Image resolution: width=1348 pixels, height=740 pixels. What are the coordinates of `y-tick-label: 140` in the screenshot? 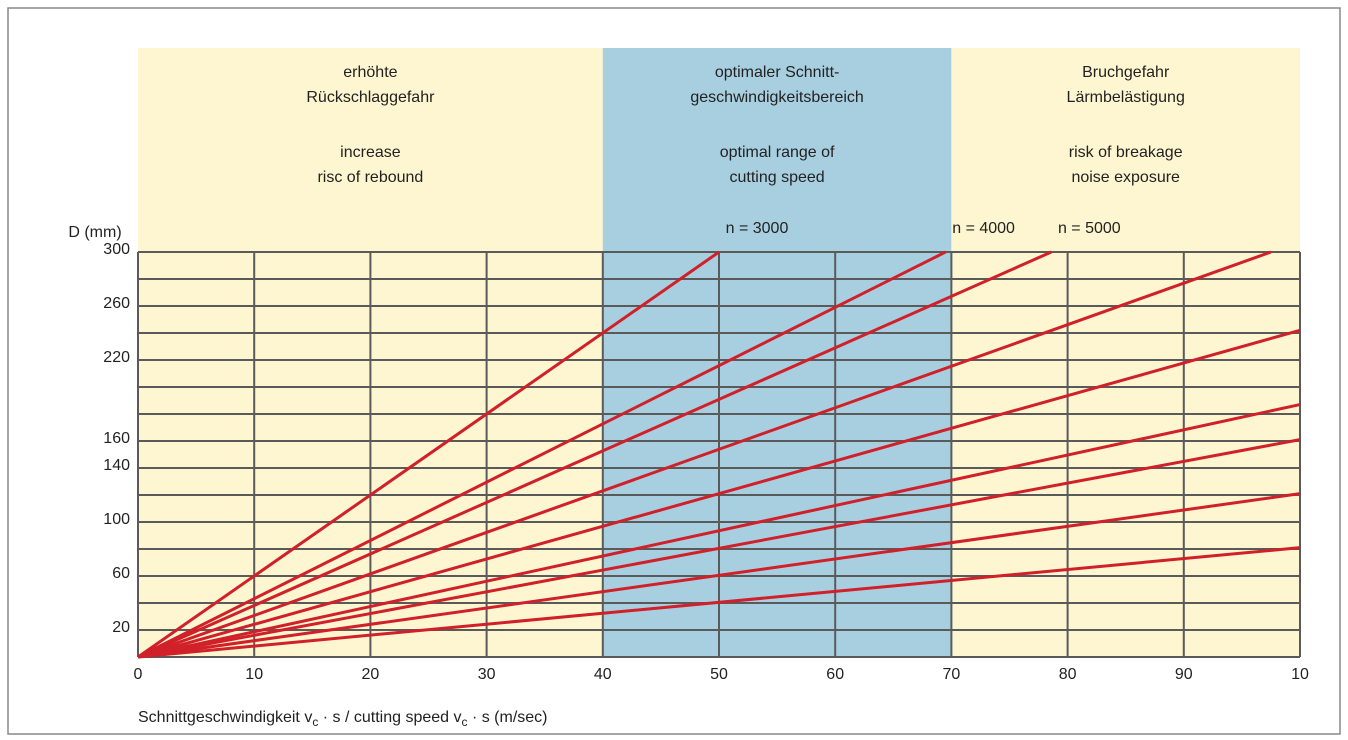 It's located at (116, 465).